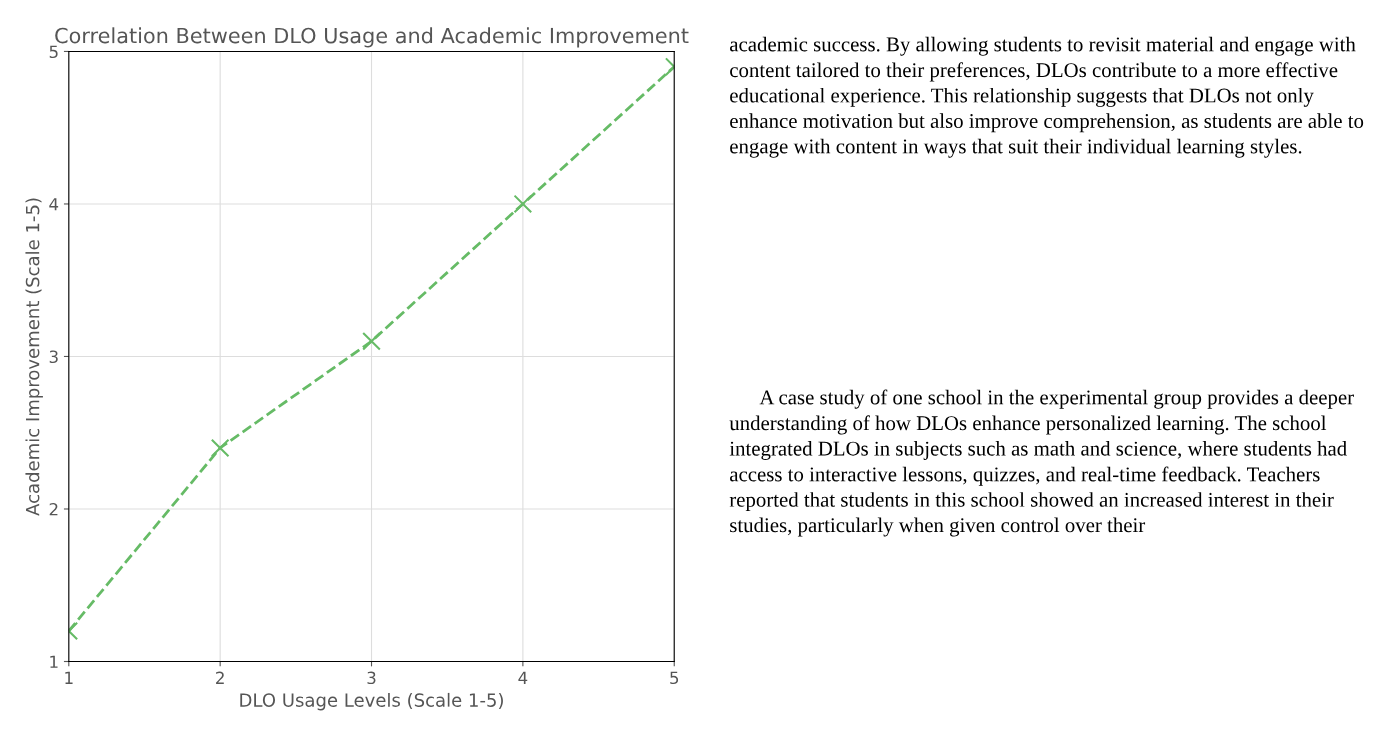  I want to click on x-tick-label: 2, so click(220, 677).